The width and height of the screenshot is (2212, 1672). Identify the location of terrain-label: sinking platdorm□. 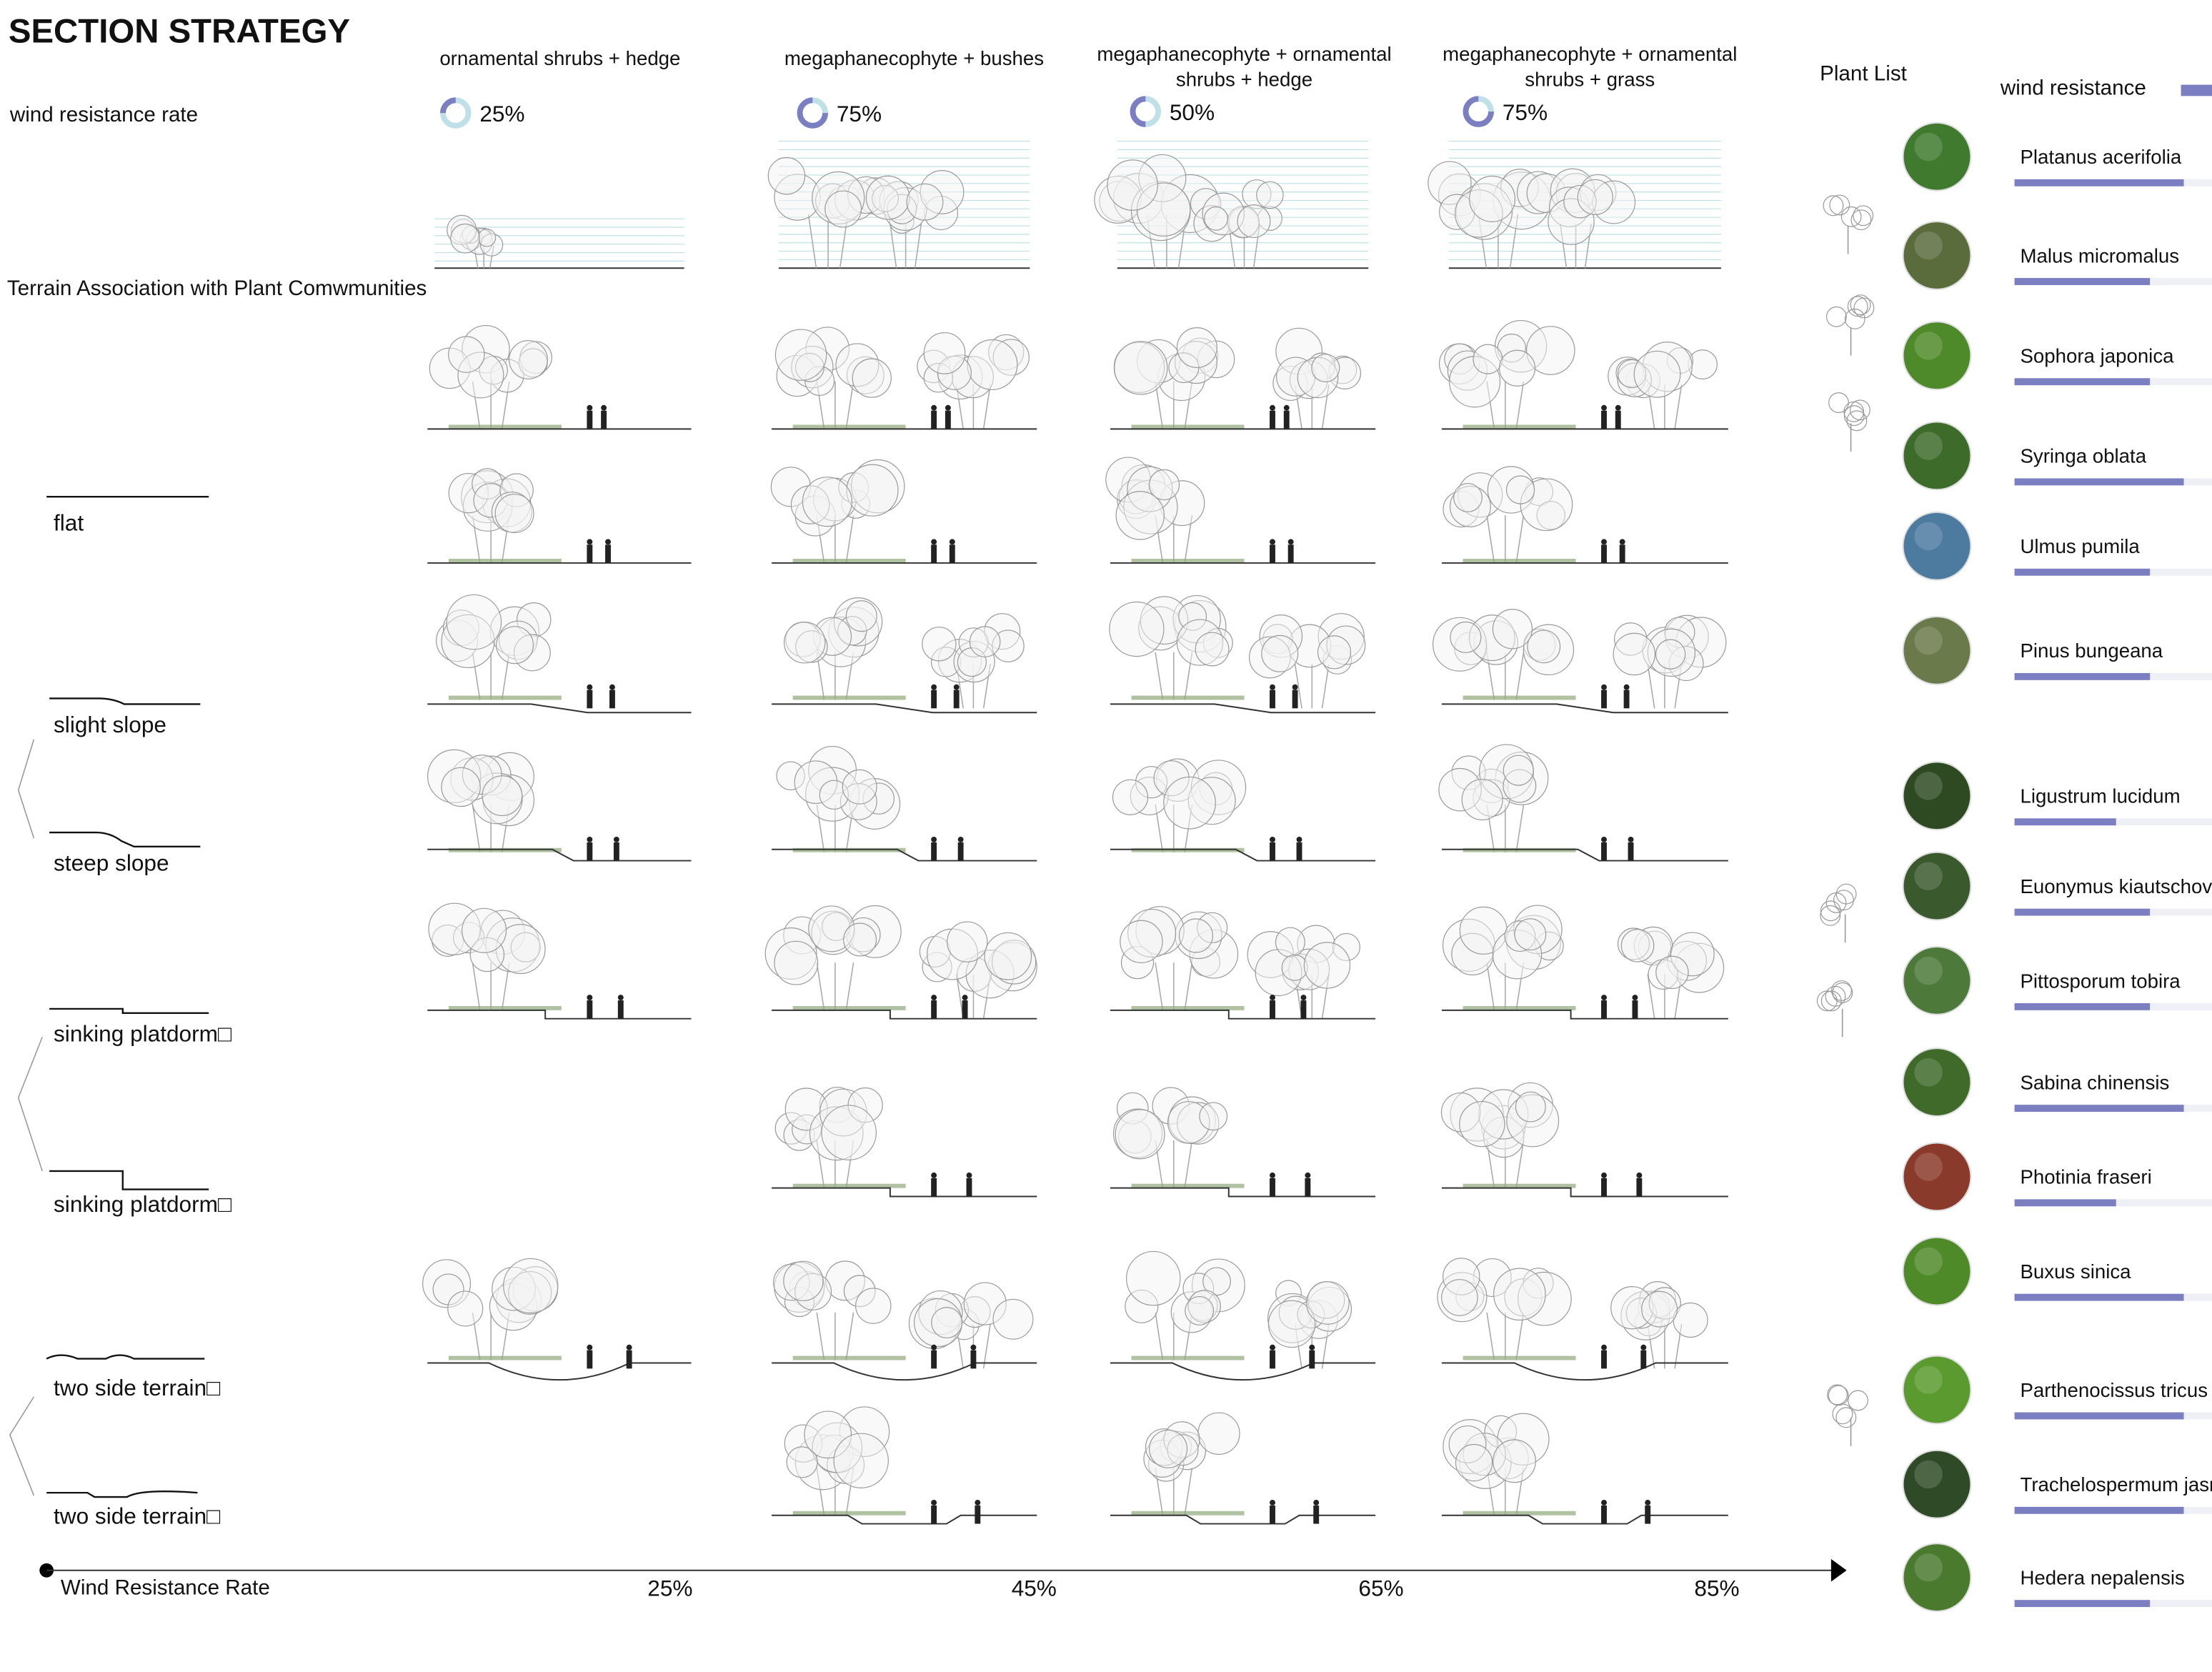
(142, 1033).